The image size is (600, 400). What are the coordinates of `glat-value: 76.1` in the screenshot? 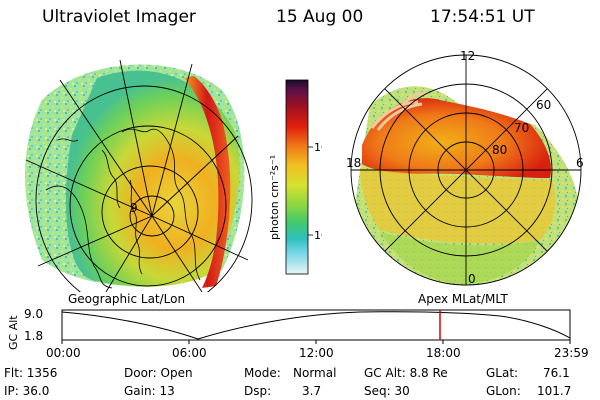 It's located at (556, 373).